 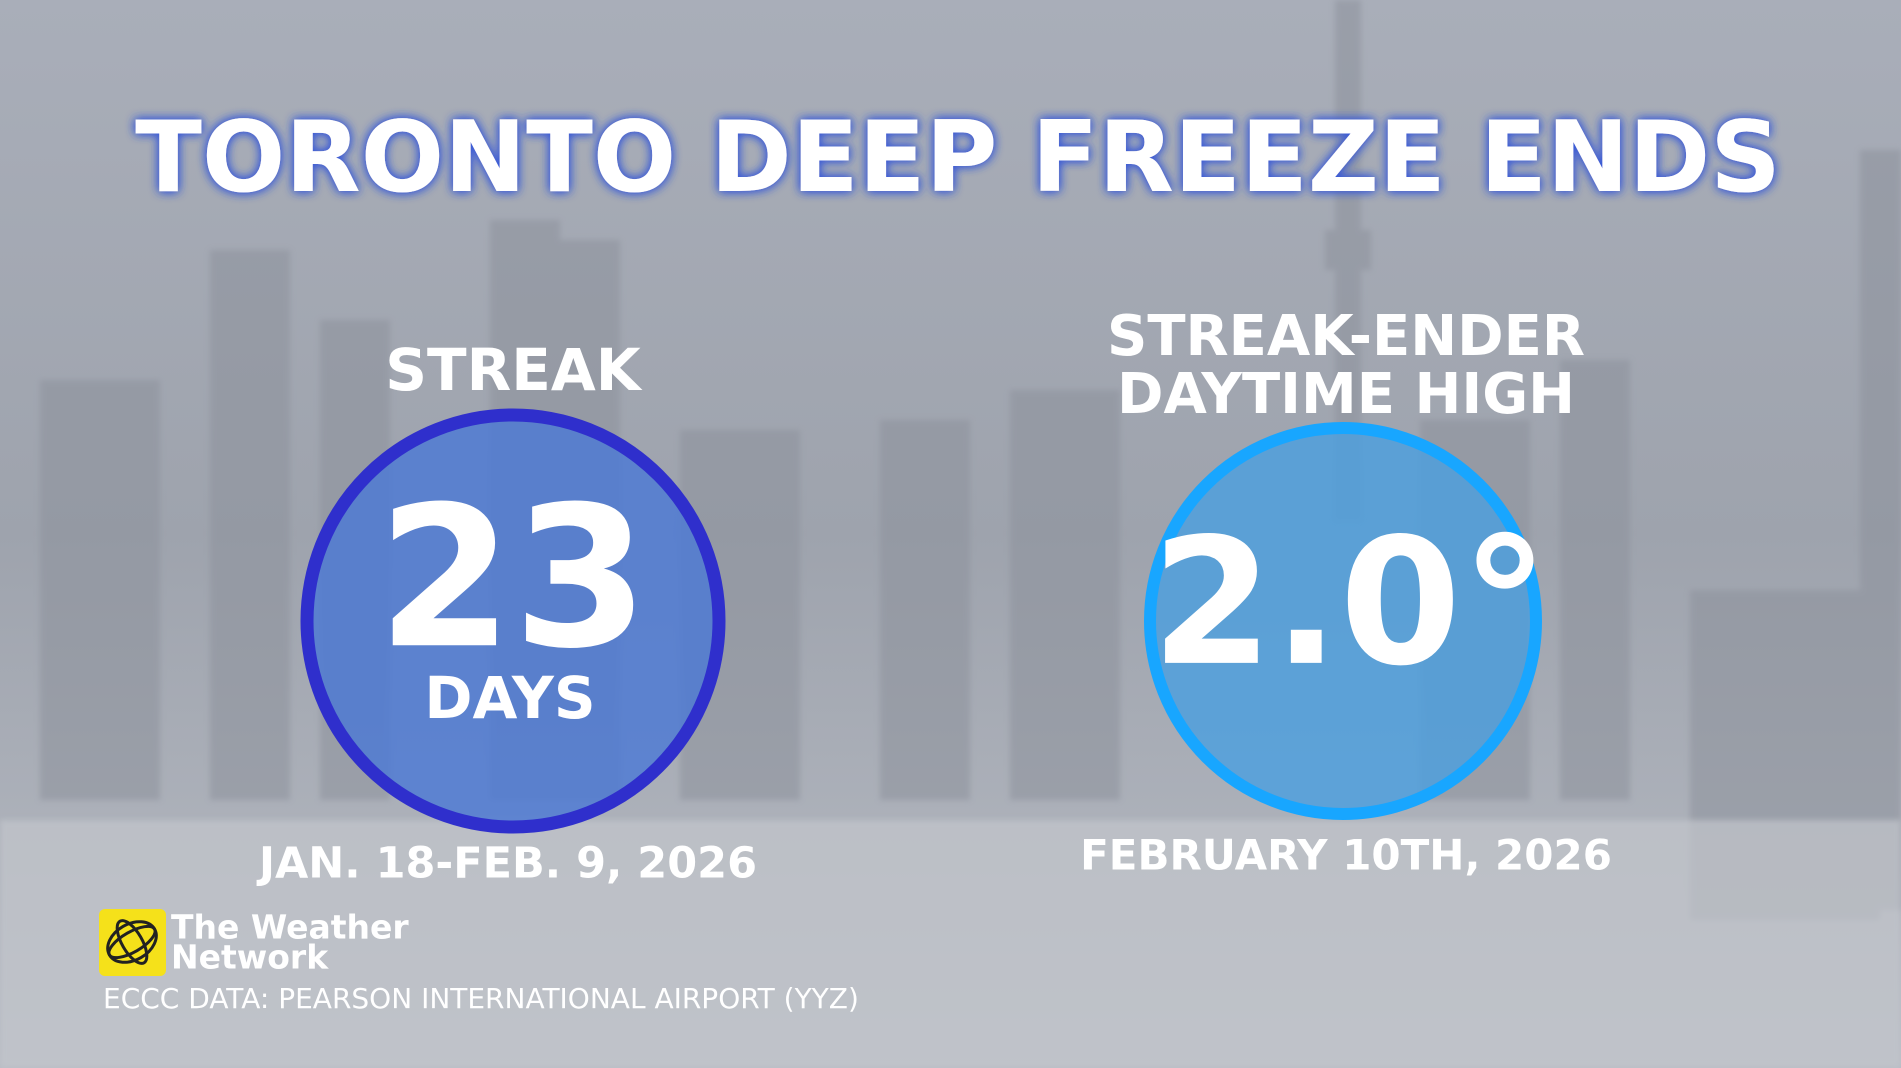 What do you see at coordinates (1346, 855) in the screenshot?
I see `high-date: FEBRUARY 10TH, 2026` at bounding box center [1346, 855].